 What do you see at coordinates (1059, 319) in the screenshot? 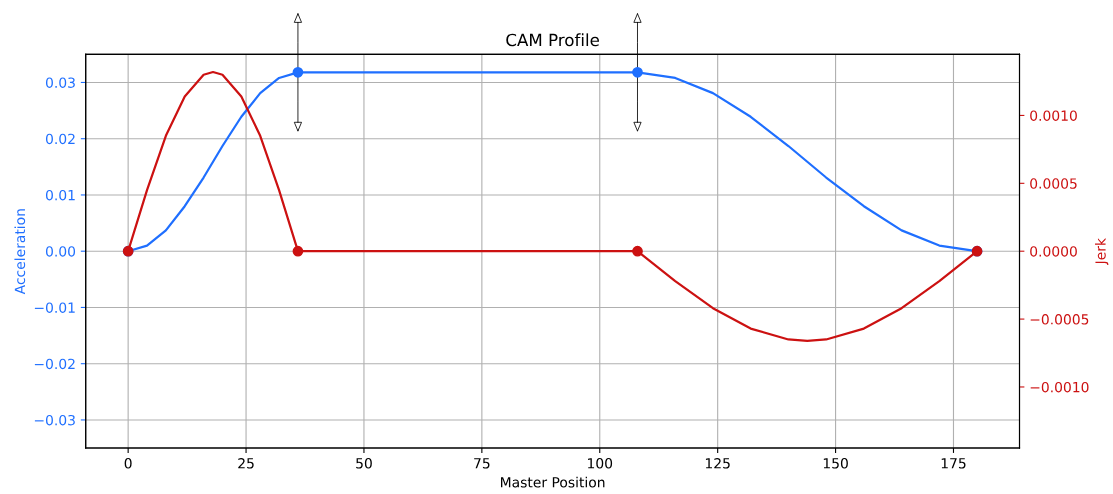
I see `y2-tick-label: −0.0005` at bounding box center [1059, 319].